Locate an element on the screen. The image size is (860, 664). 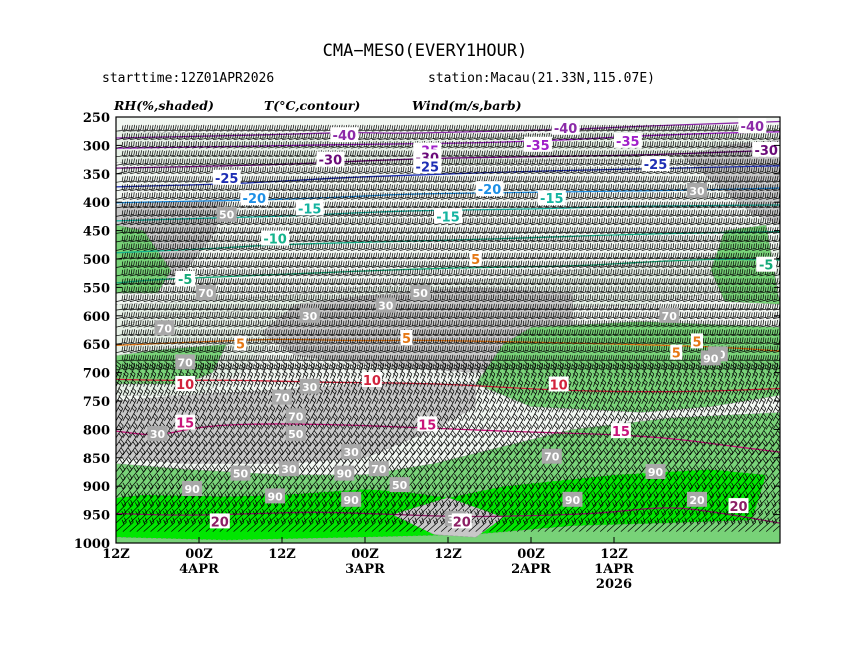
pressure-tick-label: 950 is located at coordinates (96, 516).